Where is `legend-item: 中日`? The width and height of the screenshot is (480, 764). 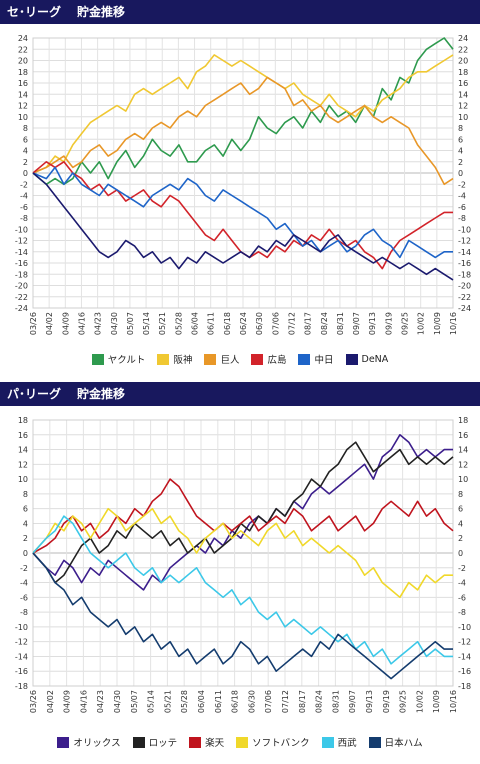
legend-item: 中日 is located at coordinates (316, 359).